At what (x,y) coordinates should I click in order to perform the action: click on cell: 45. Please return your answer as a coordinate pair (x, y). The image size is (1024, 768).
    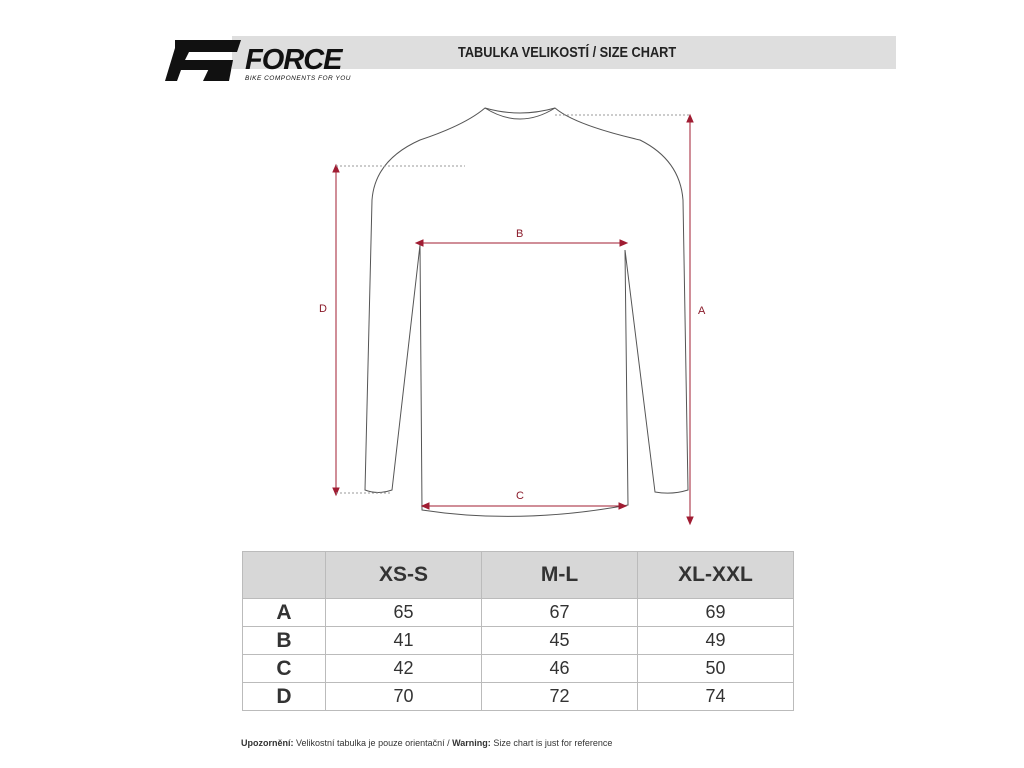
    Looking at the image, I should click on (559, 640).